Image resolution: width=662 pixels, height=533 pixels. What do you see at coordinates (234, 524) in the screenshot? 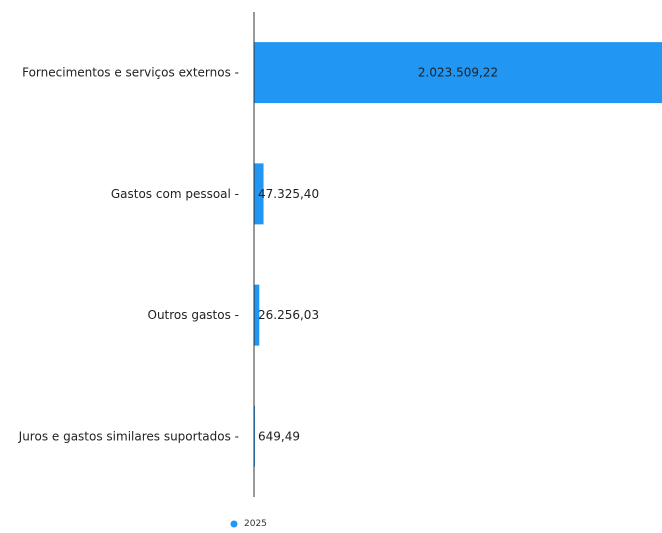
I see `legend-marker` at bounding box center [234, 524].